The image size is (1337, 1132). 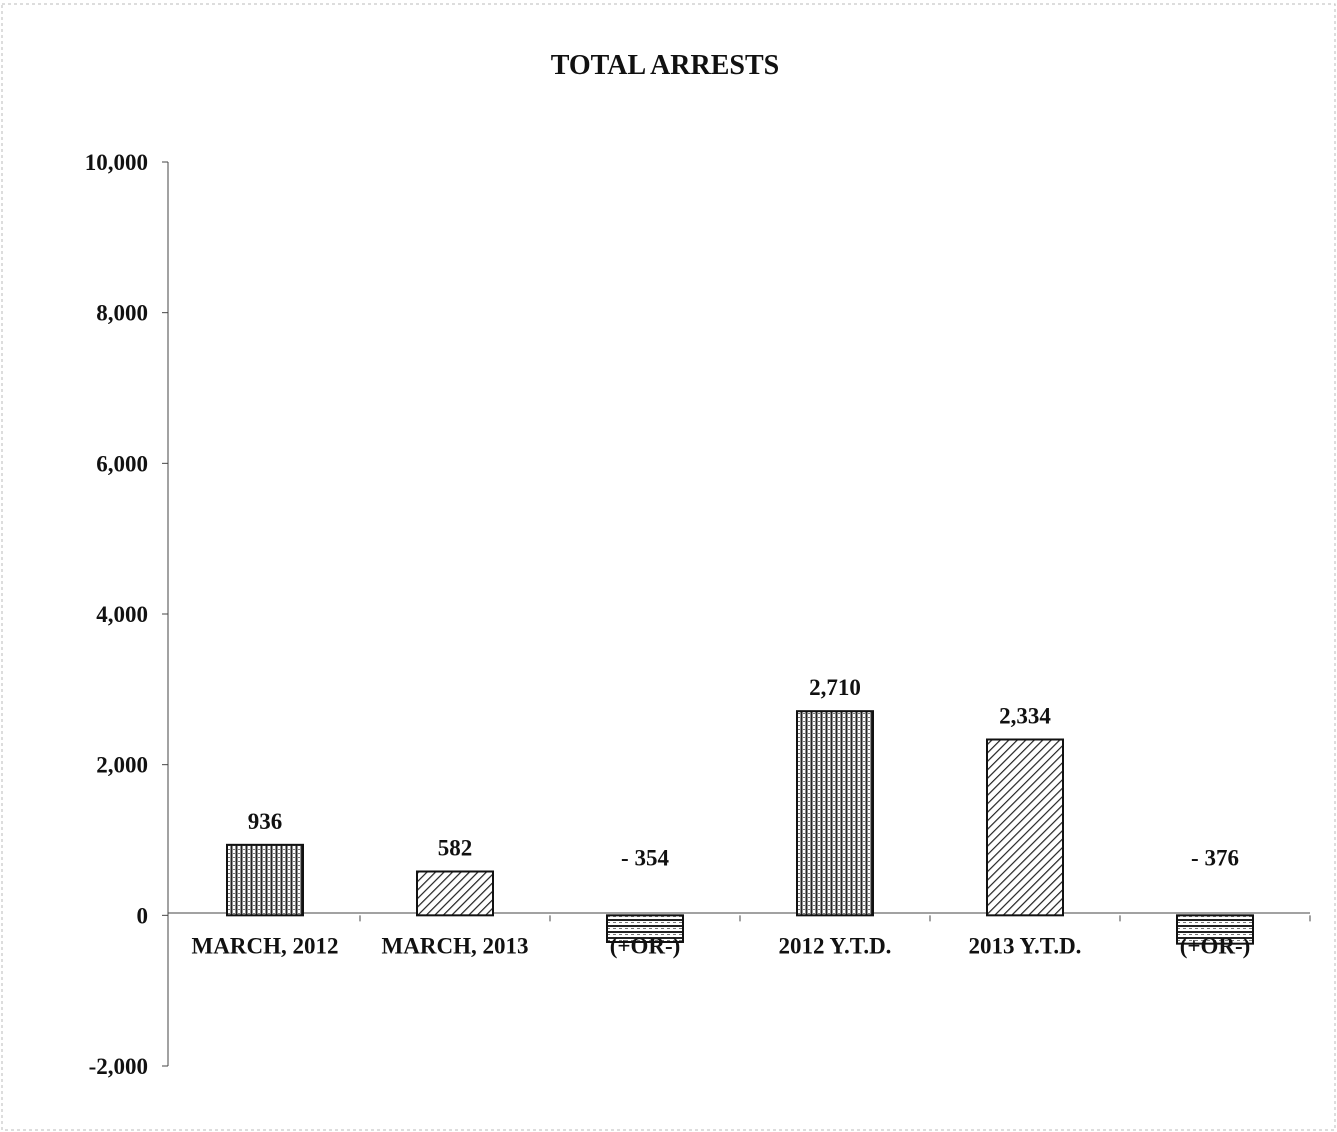 I want to click on x-tick-label: MARCH, 2013, so click(x=455, y=945).